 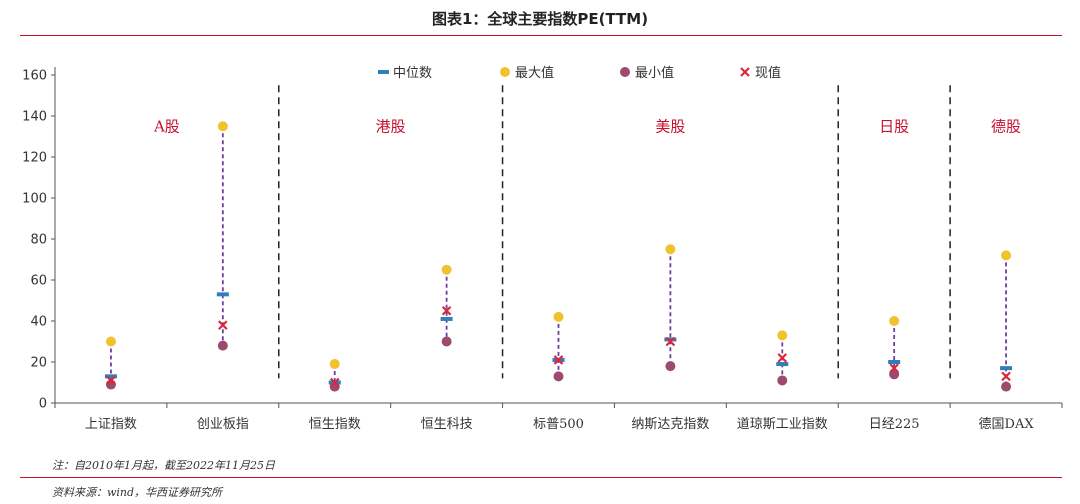 What do you see at coordinates (1007, 424) in the screenshot?
I see `x-category-label: 德国DAX` at bounding box center [1007, 424].